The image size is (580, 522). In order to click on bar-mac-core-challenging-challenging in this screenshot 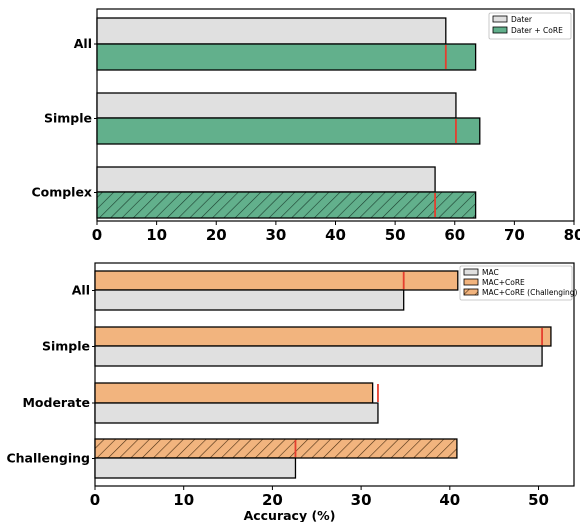, I will do `click(276, 448)`.